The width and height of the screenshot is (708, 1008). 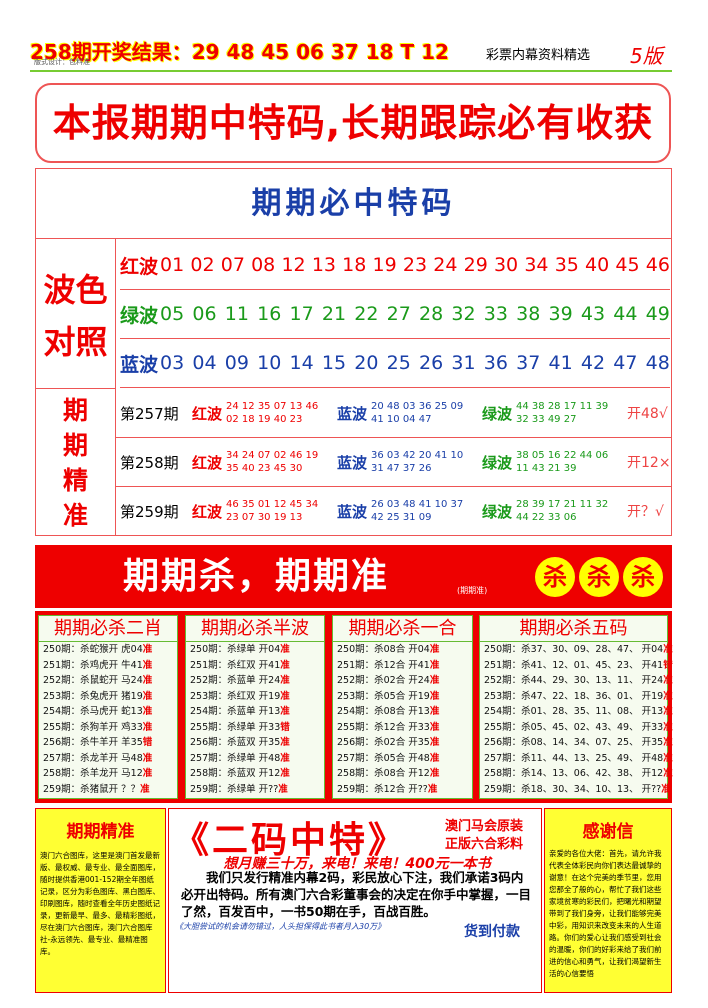 I want to click on wave-number: 07, so click(x=232, y=265).